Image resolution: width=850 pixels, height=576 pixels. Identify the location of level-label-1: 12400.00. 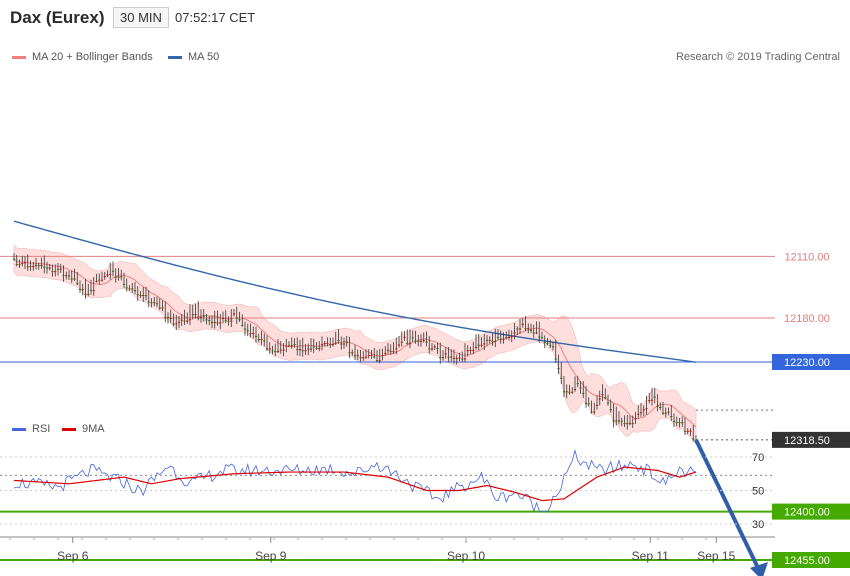
(807, 513).